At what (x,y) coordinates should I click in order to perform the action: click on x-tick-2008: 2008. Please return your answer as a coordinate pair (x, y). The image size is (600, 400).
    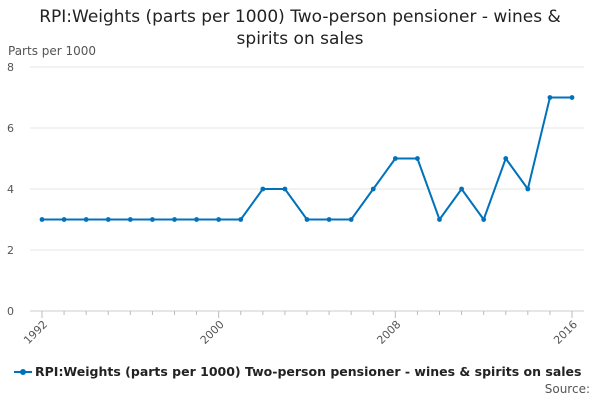
    Looking at the image, I should click on (388, 332).